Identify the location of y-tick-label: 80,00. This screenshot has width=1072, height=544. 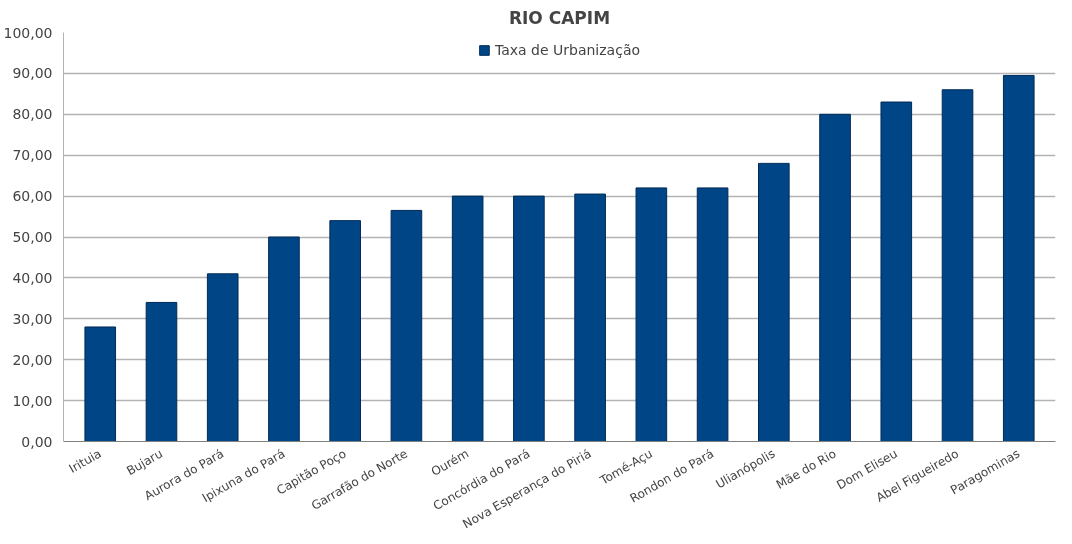
(32, 114).